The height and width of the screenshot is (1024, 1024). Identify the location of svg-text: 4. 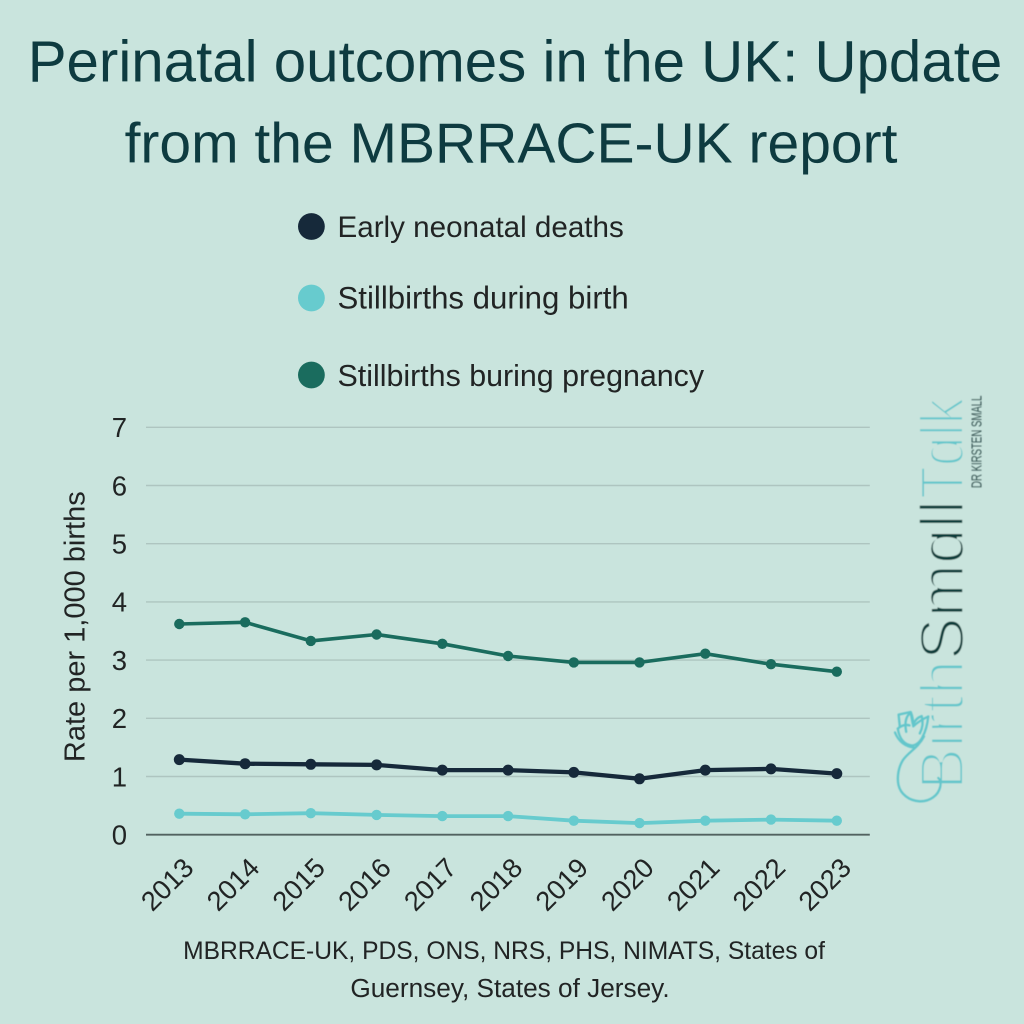
(119, 602).